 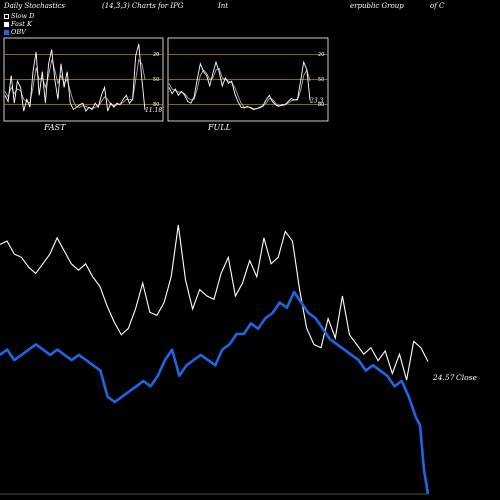 I want to click on obv-line-drop, so click(x=422, y=456).